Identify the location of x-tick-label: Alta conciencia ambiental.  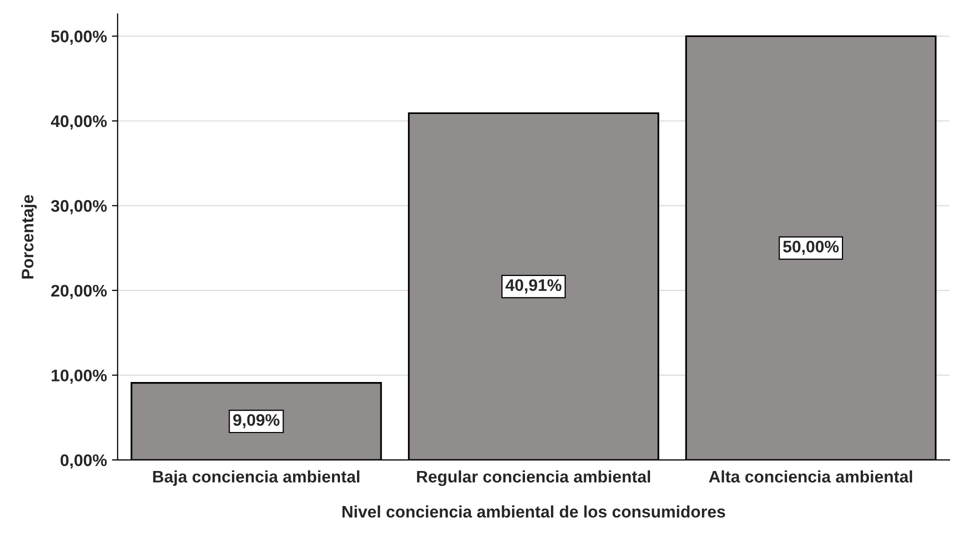
(810, 476).